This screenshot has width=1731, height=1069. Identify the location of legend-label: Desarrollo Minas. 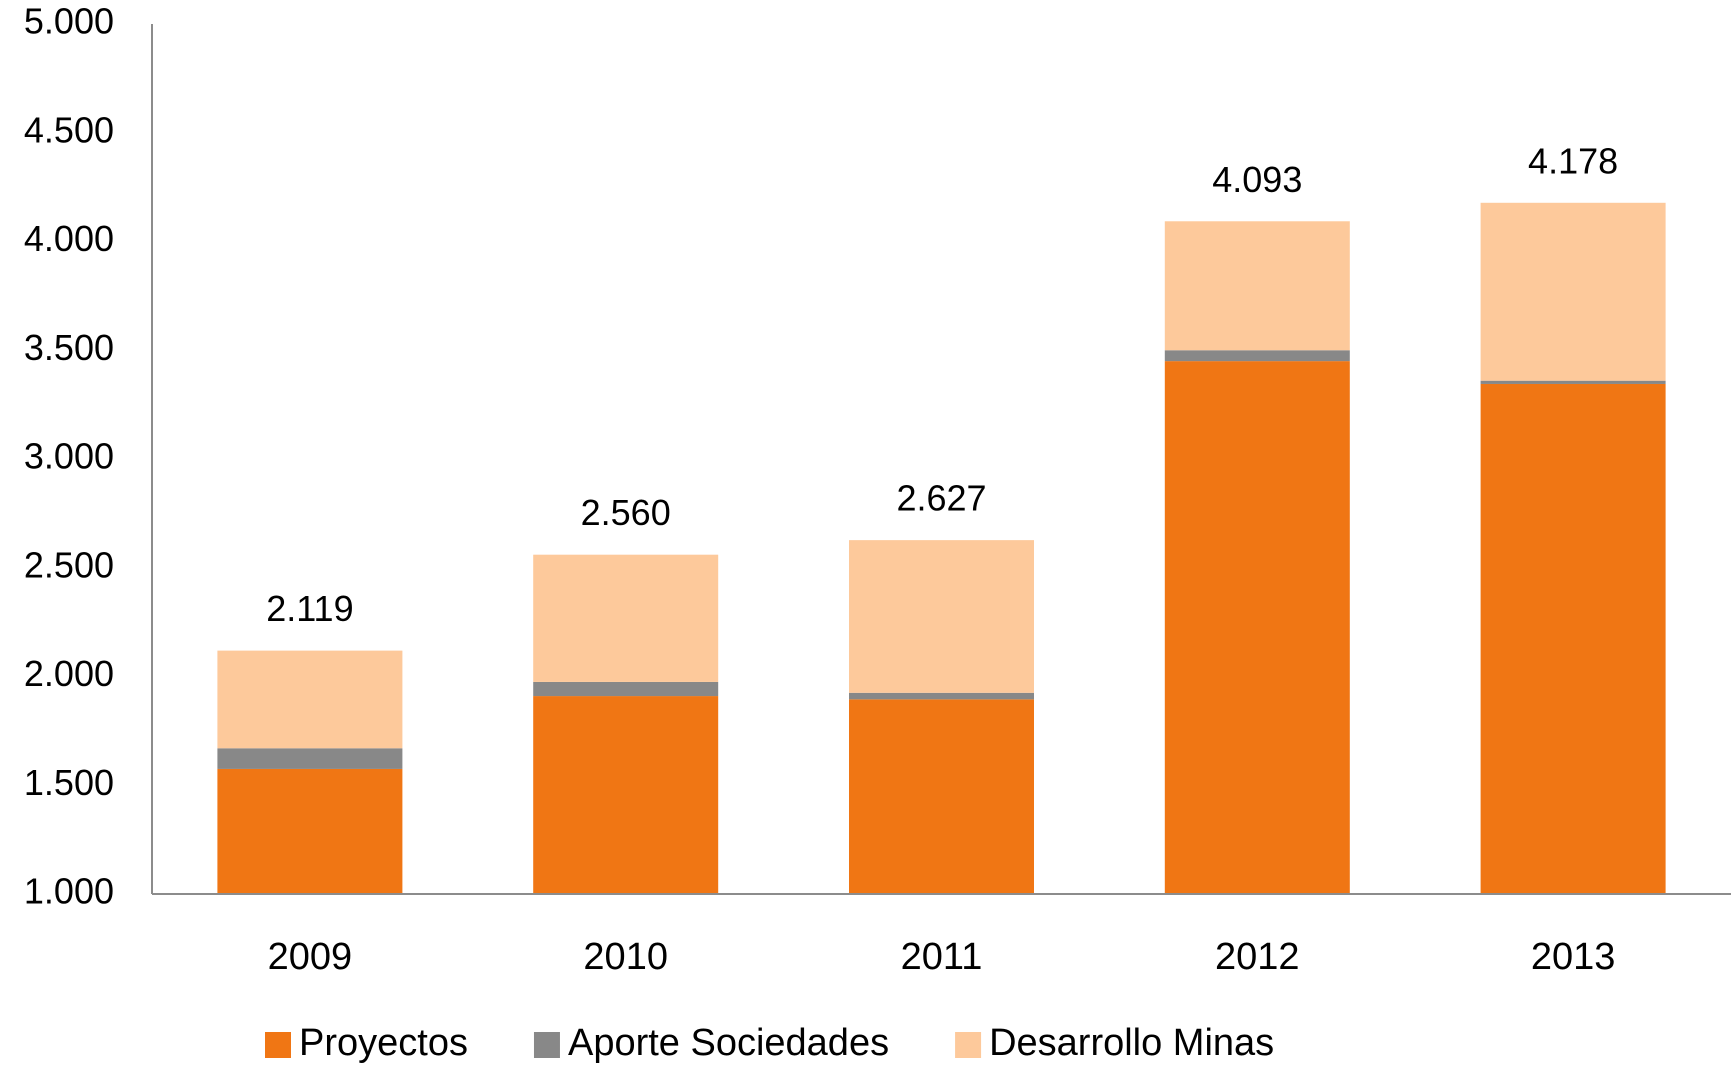
(1131, 1043).